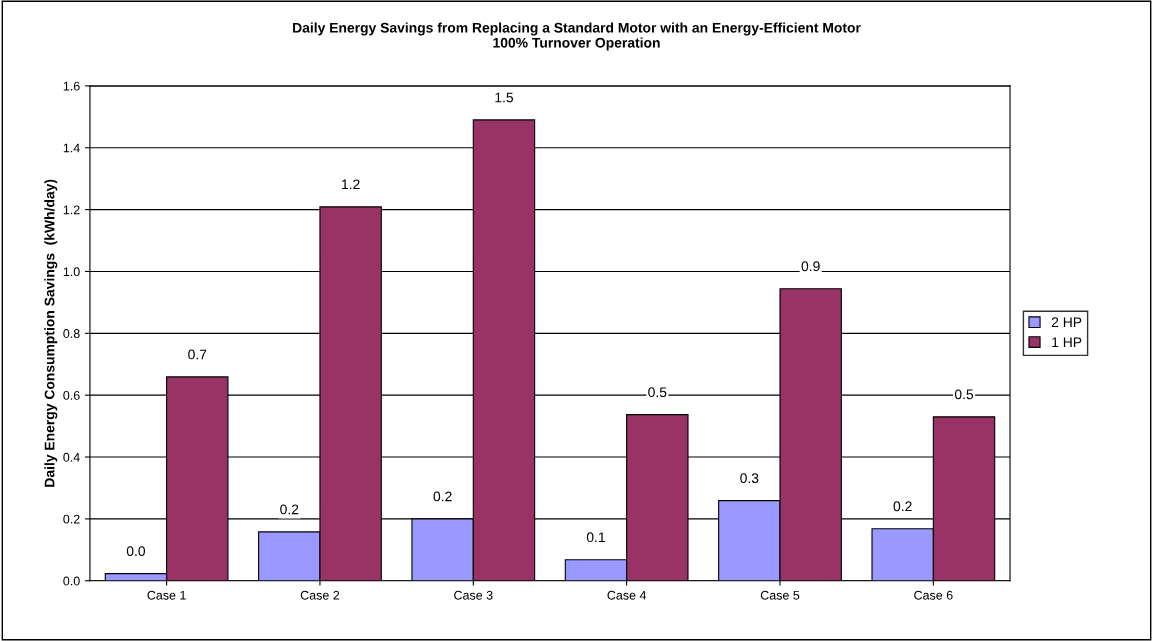  Describe the element at coordinates (51, 333) in the screenshot. I see `y-axis-title: Daily Energy Consumption Savings (kWh/day)` at that location.